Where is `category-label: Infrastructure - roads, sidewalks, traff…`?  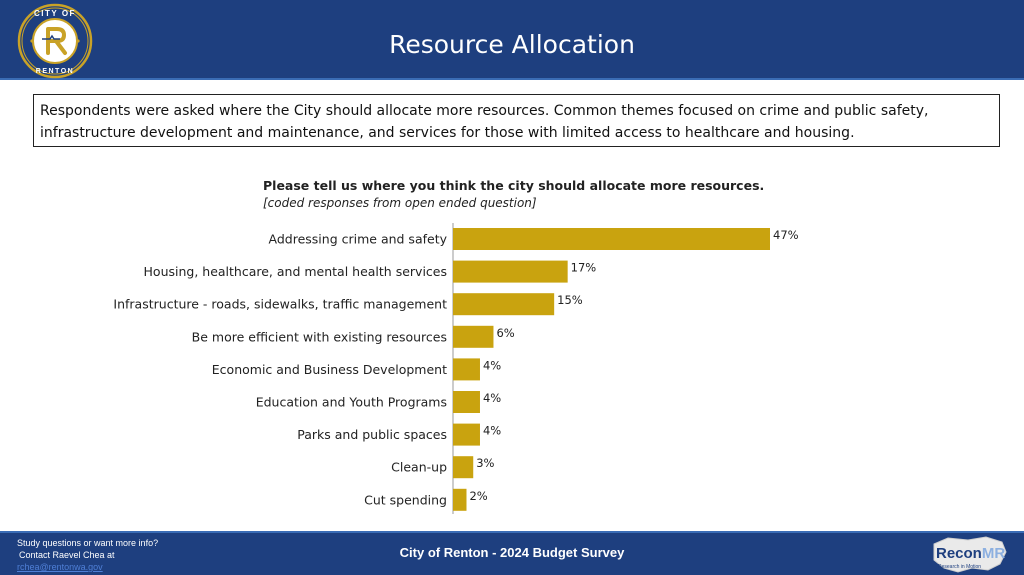 category-label: Infrastructure - roads, sidewalks, traff… is located at coordinates (280, 304).